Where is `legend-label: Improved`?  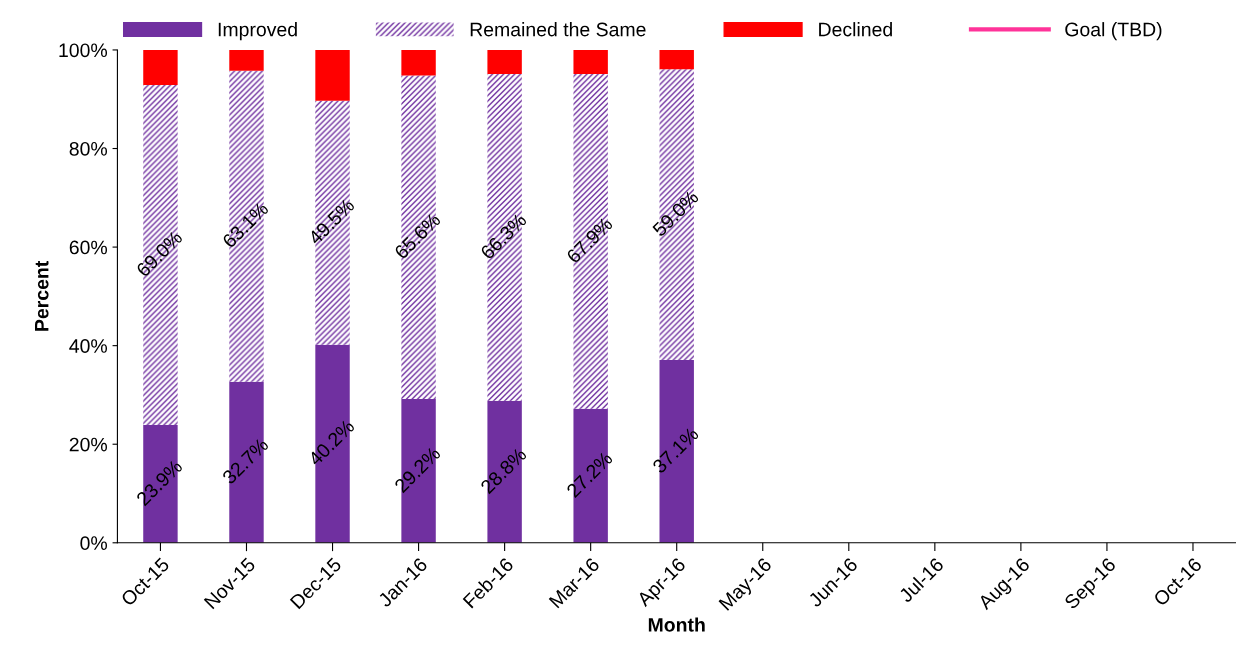
legend-label: Improved is located at coordinates (257, 31).